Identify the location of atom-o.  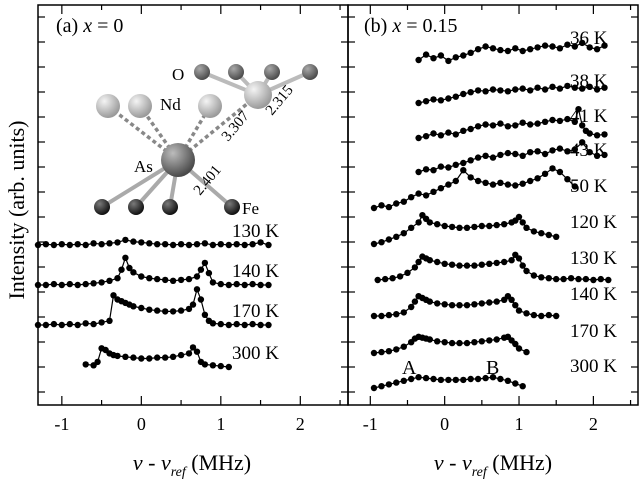
(236, 72).